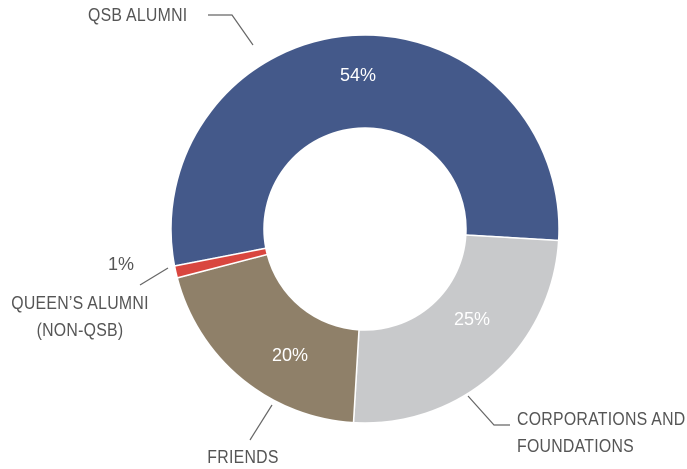 This screenshot has height=469, width=687. I want to click on value-label: 1%, so click(121, 264).